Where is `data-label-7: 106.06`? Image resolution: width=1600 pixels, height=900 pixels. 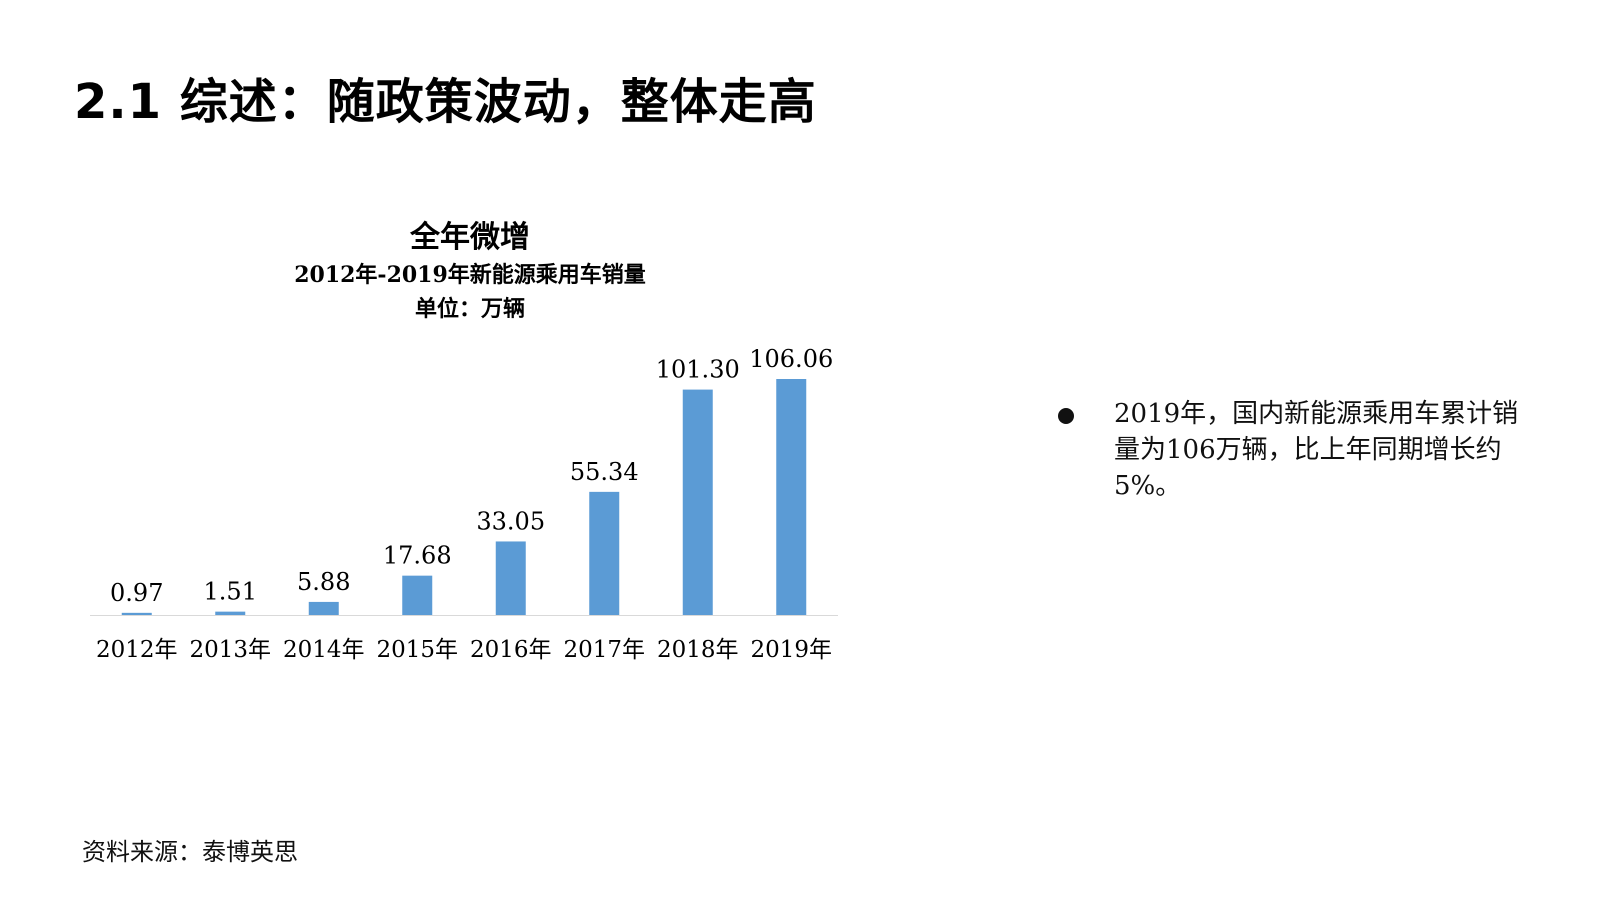 data-label-7: 106.06 is located at coordinates (791, 359).